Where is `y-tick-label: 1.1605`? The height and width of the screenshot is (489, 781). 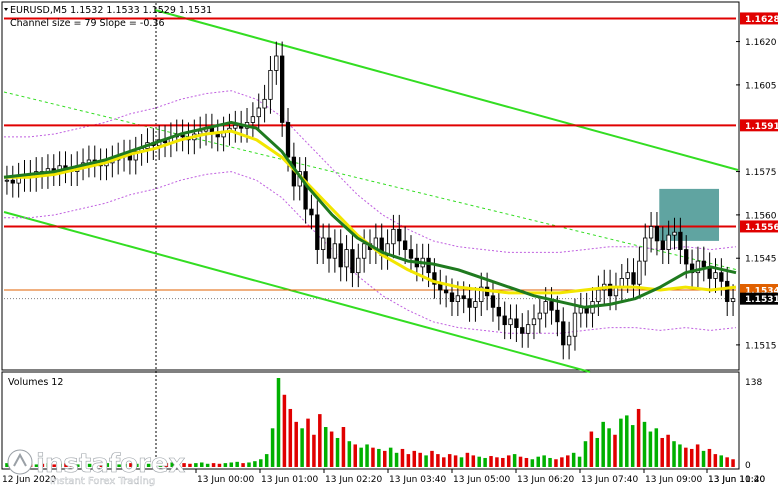 y-tick-label: 1.1605 is located at coordinates (761, 86).